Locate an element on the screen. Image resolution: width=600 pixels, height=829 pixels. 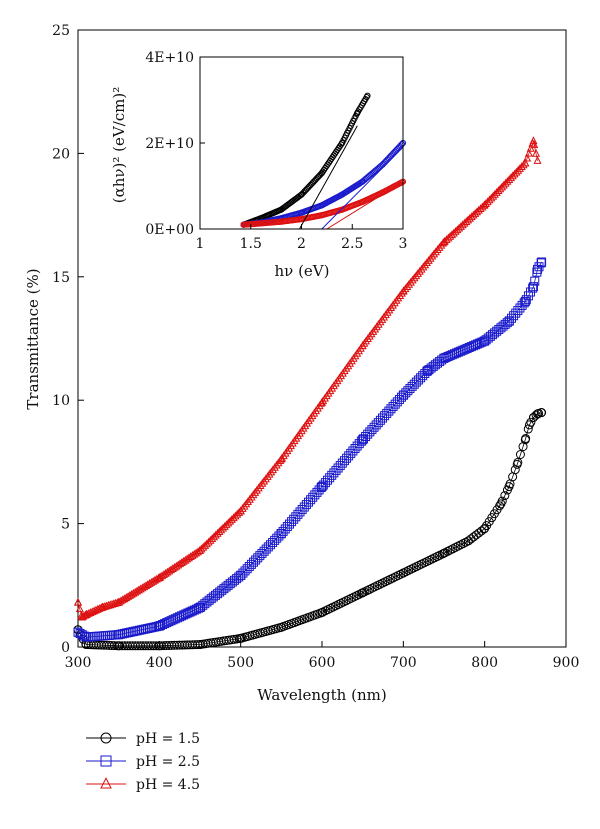
main-y-tick-label: 20 is located at coordinates (61, 154).